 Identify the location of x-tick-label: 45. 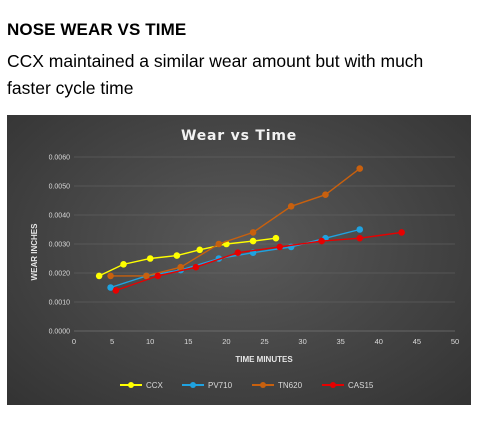
(417, 341).